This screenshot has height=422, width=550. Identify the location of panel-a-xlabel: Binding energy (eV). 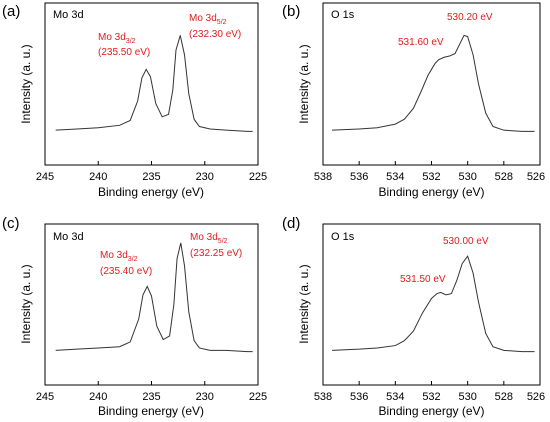
(151, 192).